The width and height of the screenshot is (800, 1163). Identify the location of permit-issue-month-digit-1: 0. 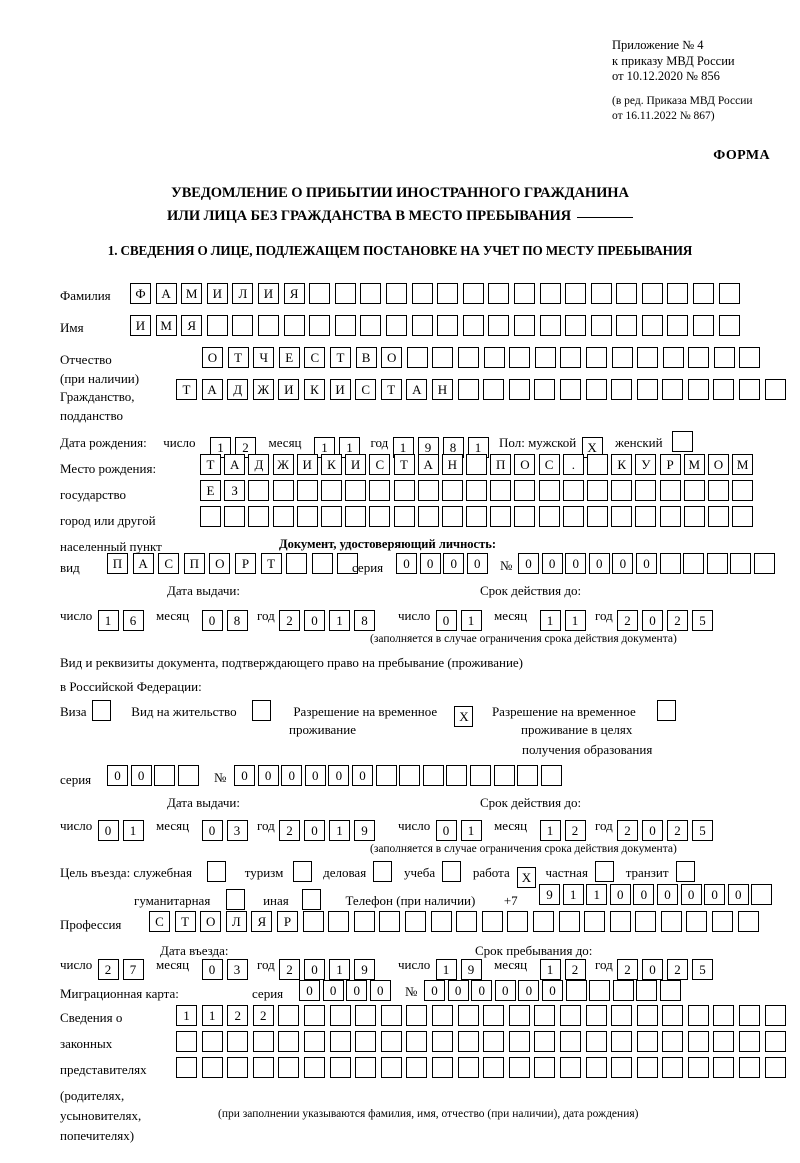
(212, 830).